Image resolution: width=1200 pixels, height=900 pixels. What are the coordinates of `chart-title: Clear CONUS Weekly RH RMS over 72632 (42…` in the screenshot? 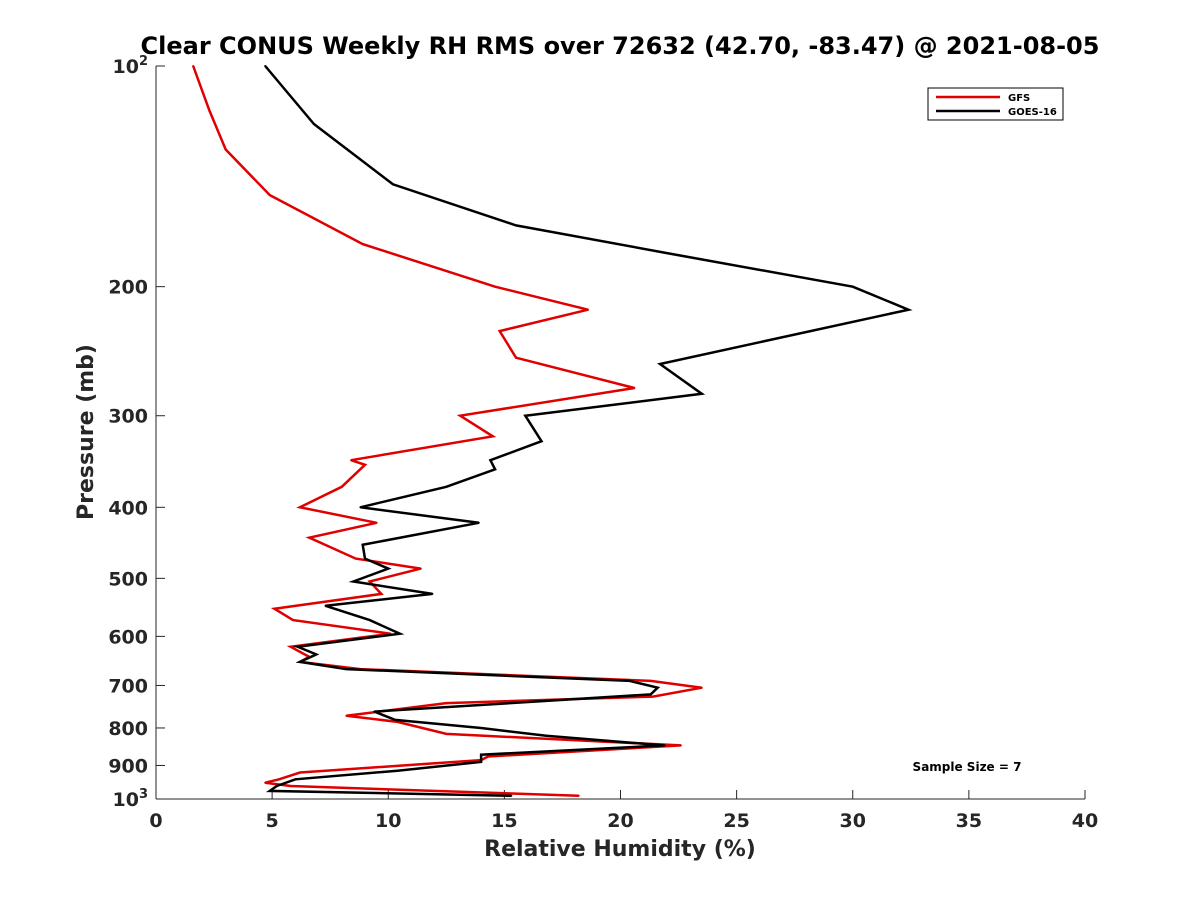 It's located at (620, 46).